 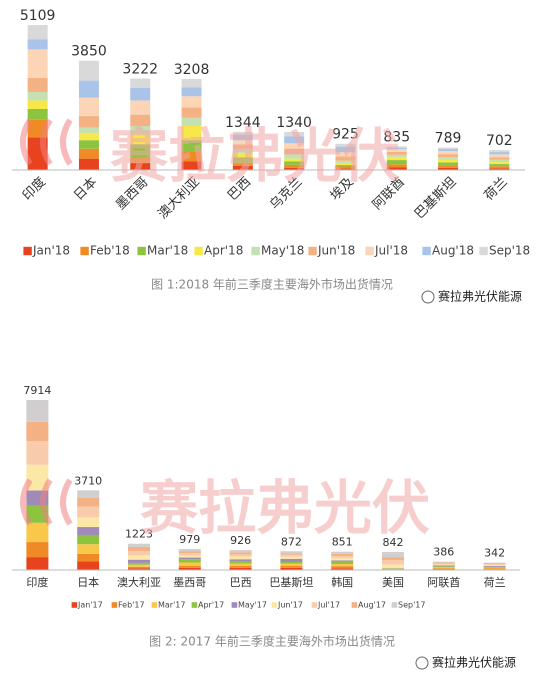 What do you see at coordinates (140, 70) in the screenshot?
I see `total-label: 3222` at bounding box center [140, 70].